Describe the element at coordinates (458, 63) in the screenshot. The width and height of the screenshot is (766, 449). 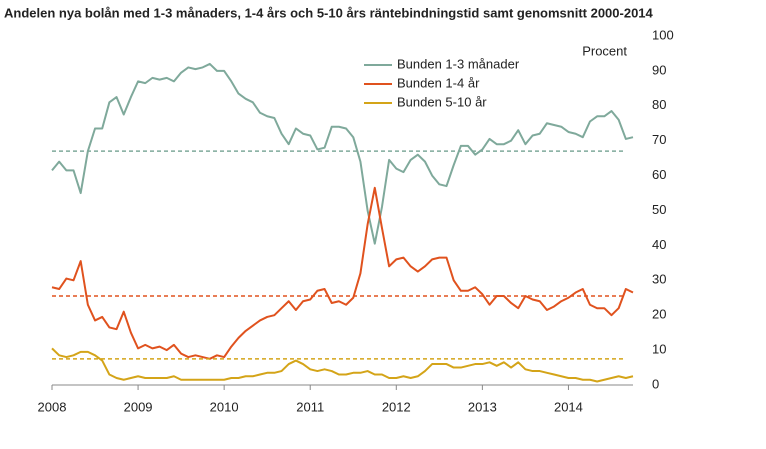
I see `legend-label: Bunden 1-3 månader` at that location.